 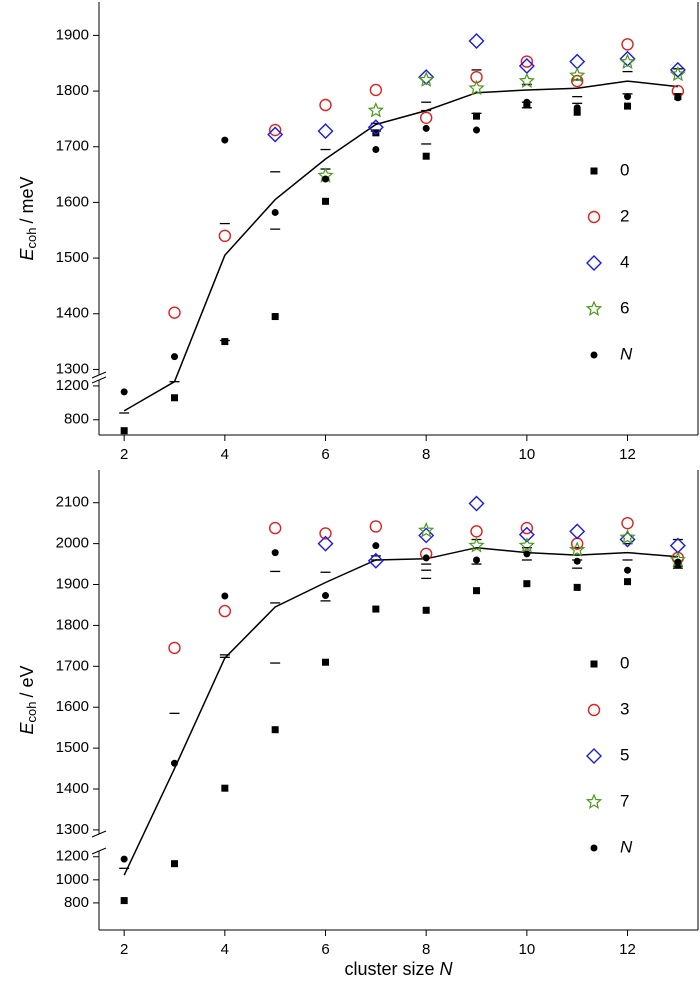 What do you see at coordinates (27, 200) in the screenshot?
I see `y-label-unit: / meV` at bounding box center [27, 200].